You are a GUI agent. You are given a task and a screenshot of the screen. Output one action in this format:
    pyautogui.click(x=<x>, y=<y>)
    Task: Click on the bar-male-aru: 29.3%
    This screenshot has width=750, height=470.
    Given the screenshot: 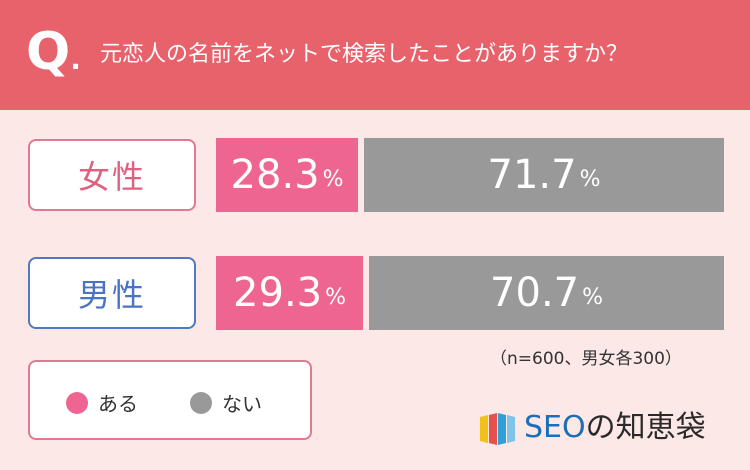 What is the action you would take?
    pyautogui.click(x=290, y=293)
    